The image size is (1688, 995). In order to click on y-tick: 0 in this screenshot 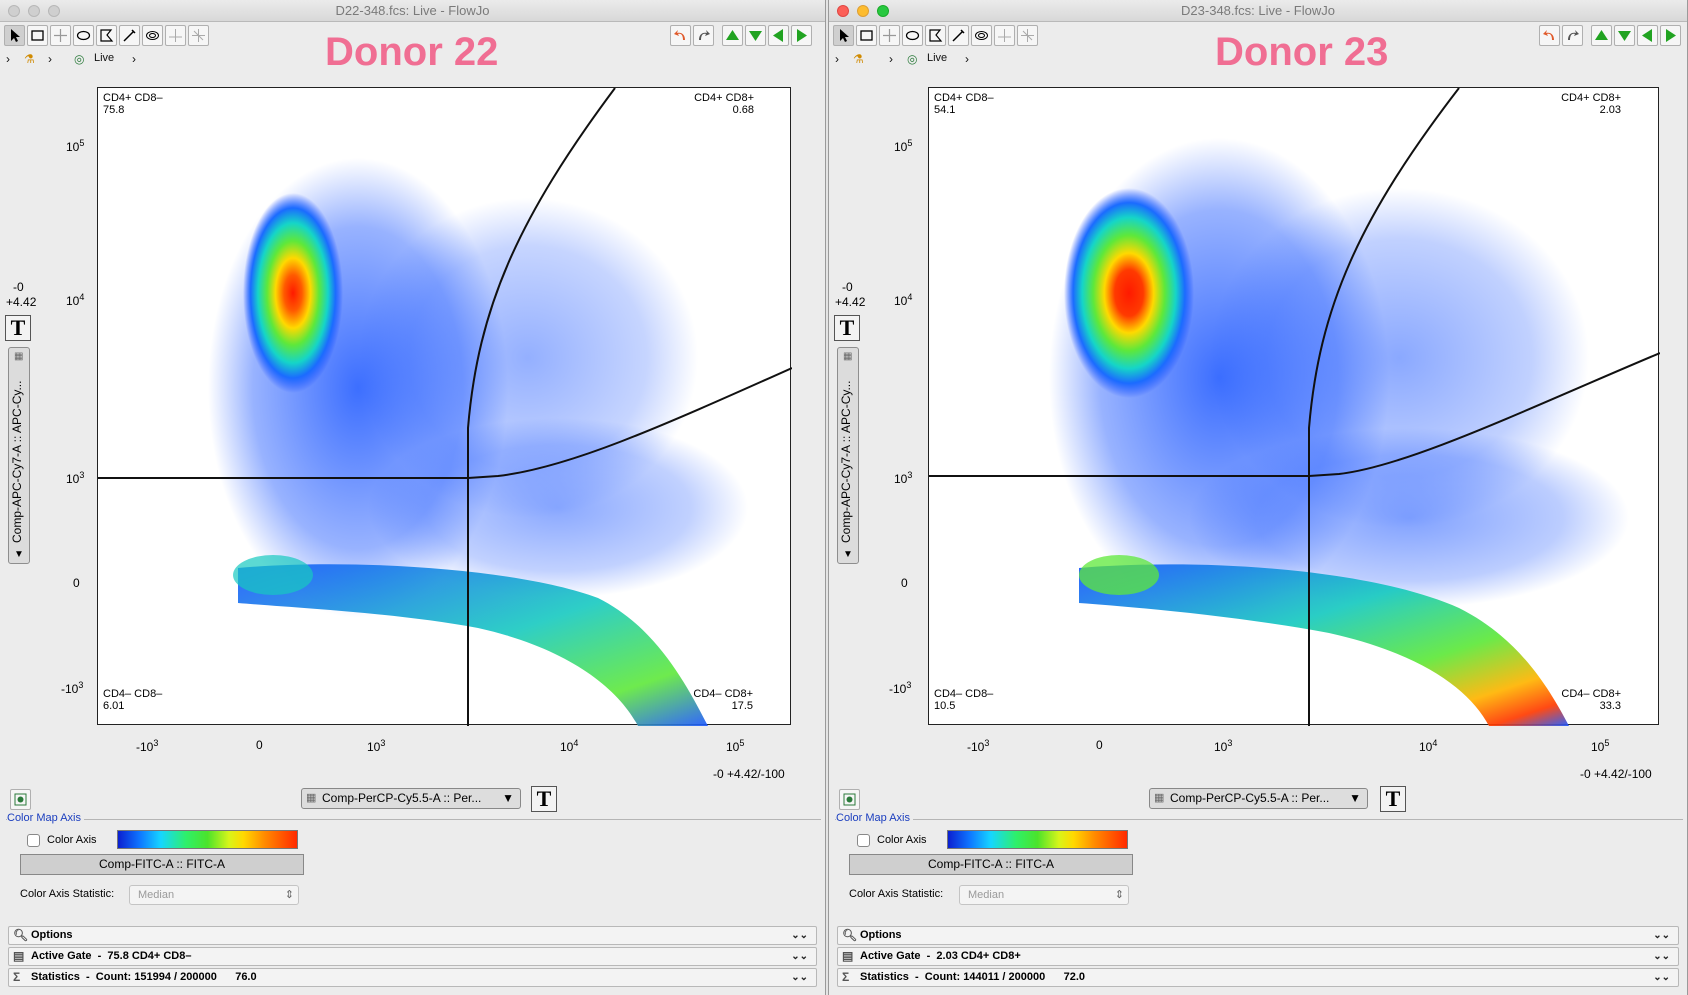, I will do `click(904, 583)`.